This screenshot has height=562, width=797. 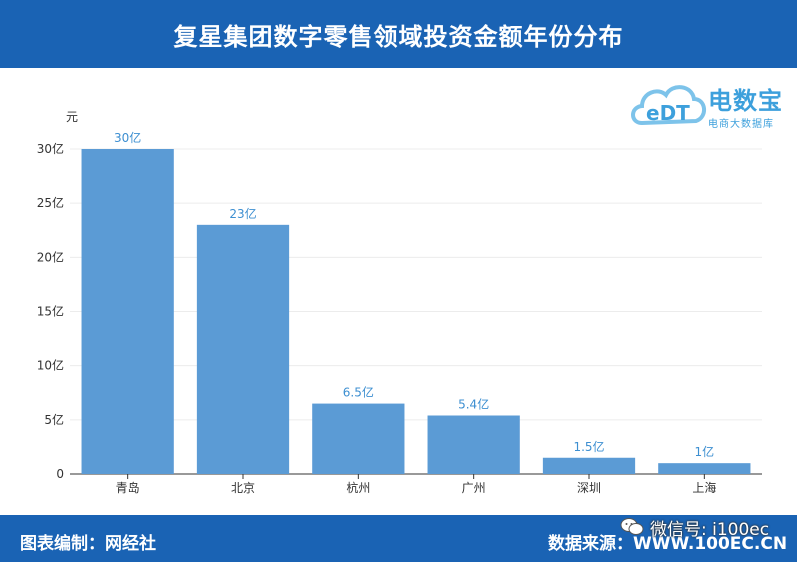 I want to click on data-label: 1.5亿, so click(x=588, y=446).